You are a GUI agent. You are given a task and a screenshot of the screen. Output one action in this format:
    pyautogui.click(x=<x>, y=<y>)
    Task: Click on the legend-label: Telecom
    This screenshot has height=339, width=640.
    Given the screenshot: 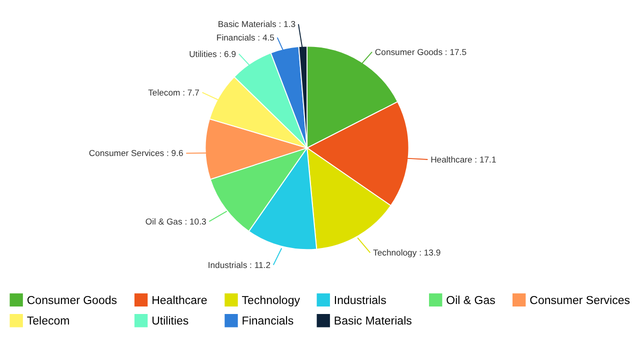 What is the action you would take?
    pyautogui.click(x=48, y=321)
    